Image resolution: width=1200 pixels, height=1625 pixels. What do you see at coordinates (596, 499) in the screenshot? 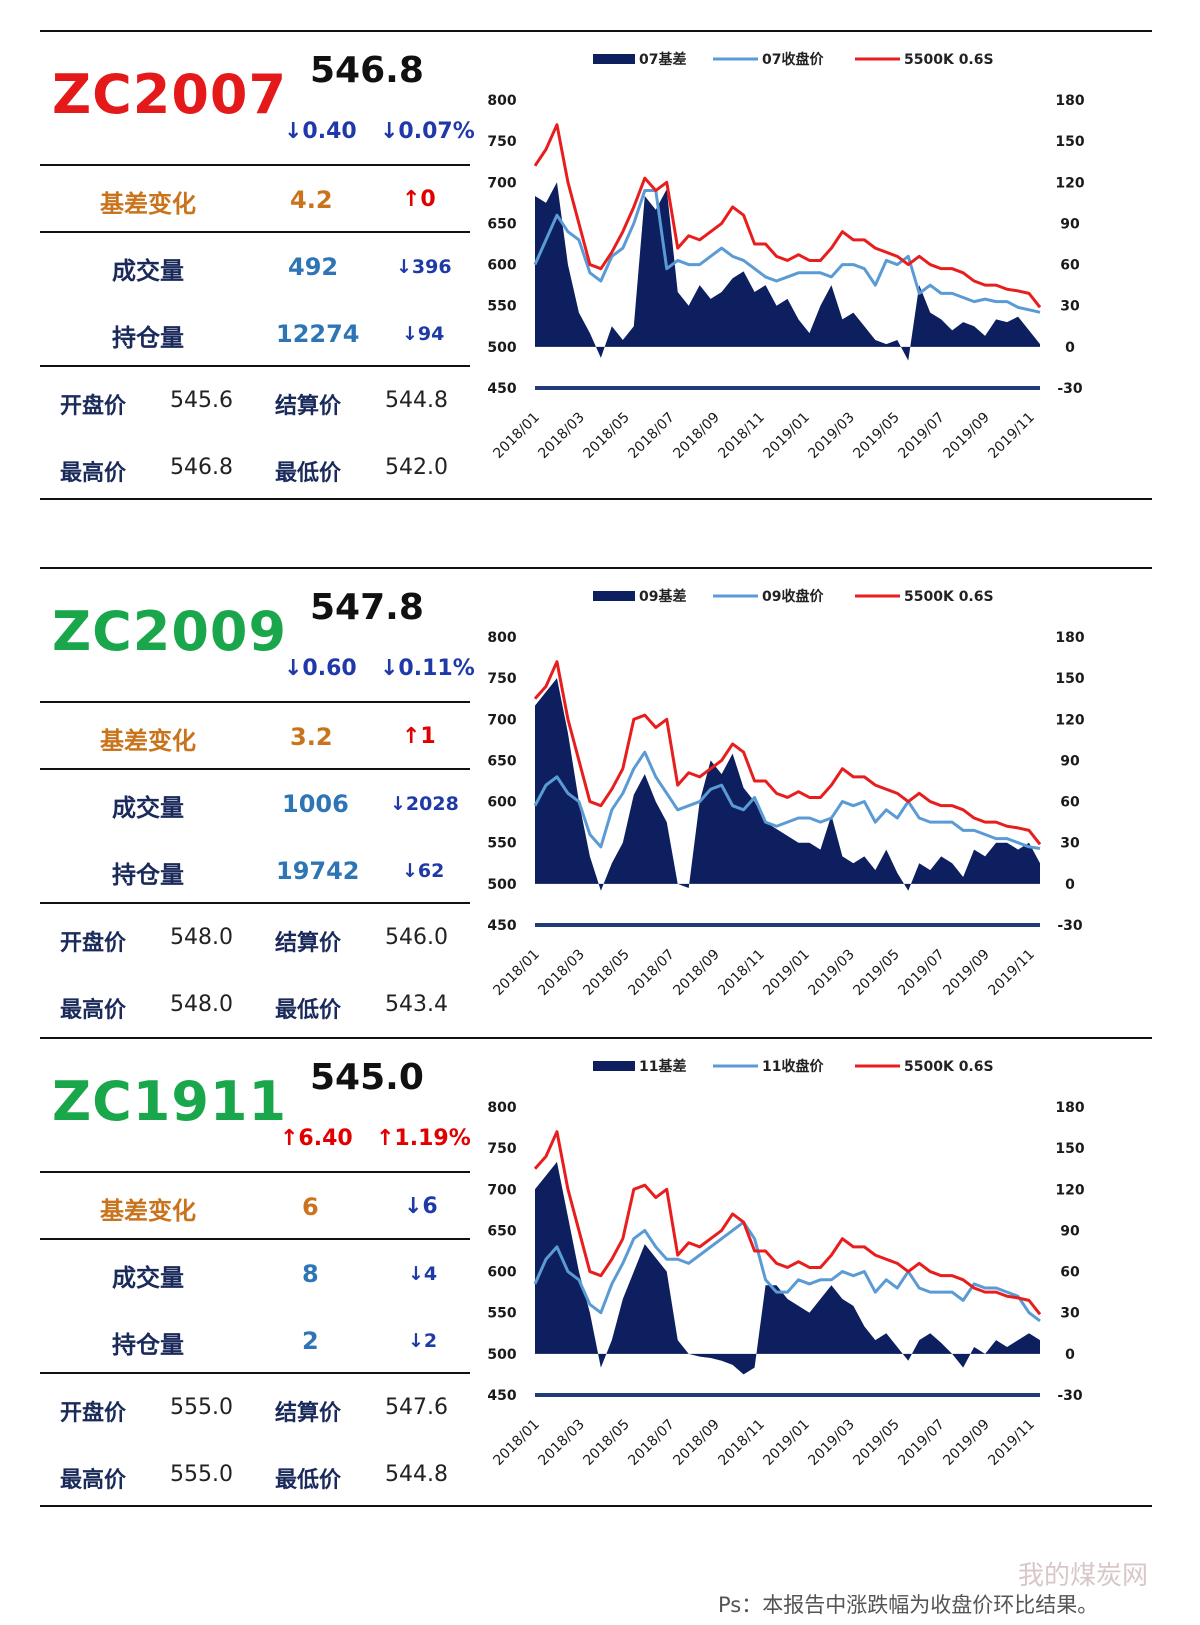
I see `panel-bottom-rule` at bounding box center [596, 499].